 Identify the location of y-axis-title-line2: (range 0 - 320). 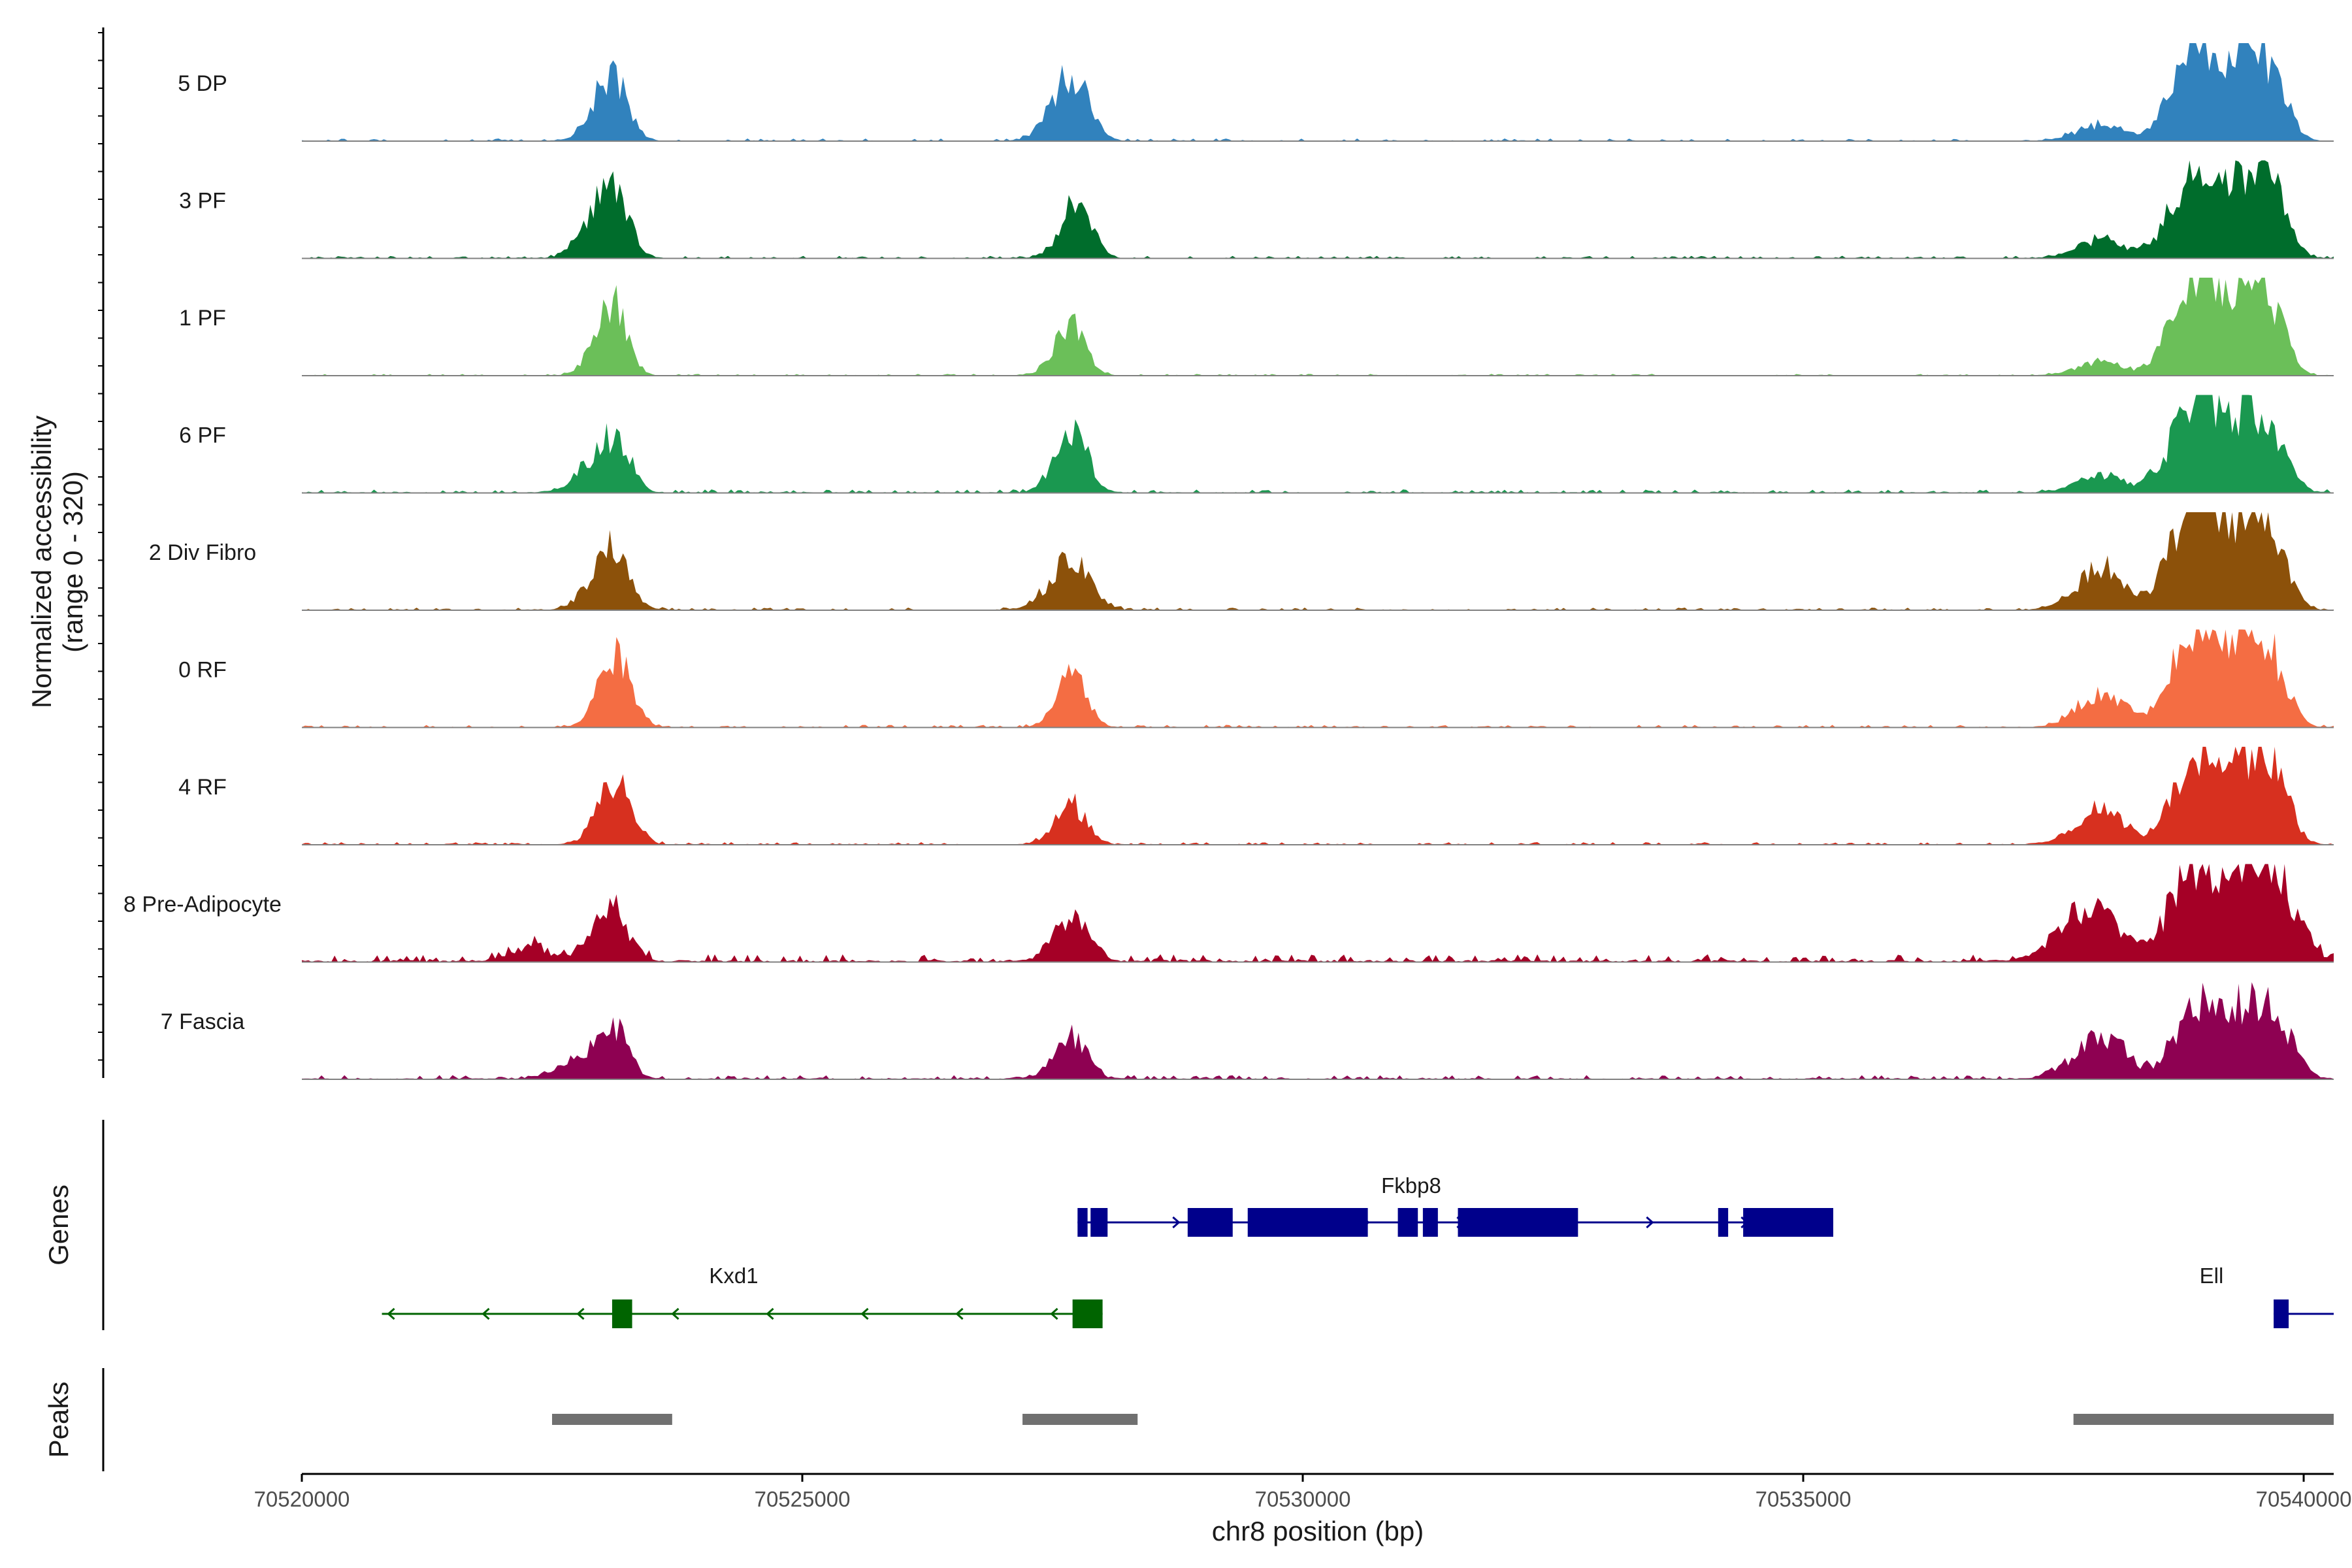
(72, 562).